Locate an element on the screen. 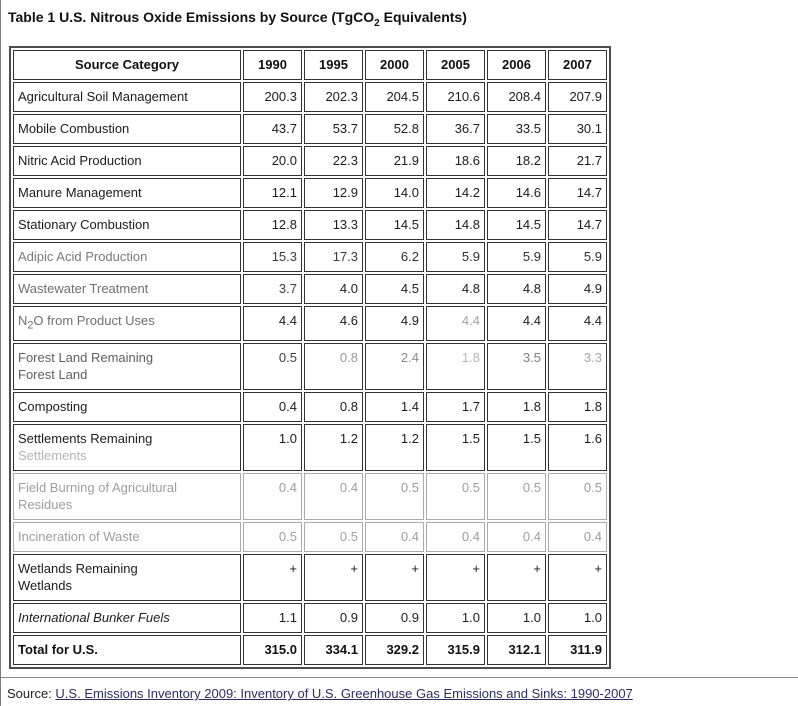 The image size is (798, 706). value-cell: 315.0 is located at coordinates (272, 650).